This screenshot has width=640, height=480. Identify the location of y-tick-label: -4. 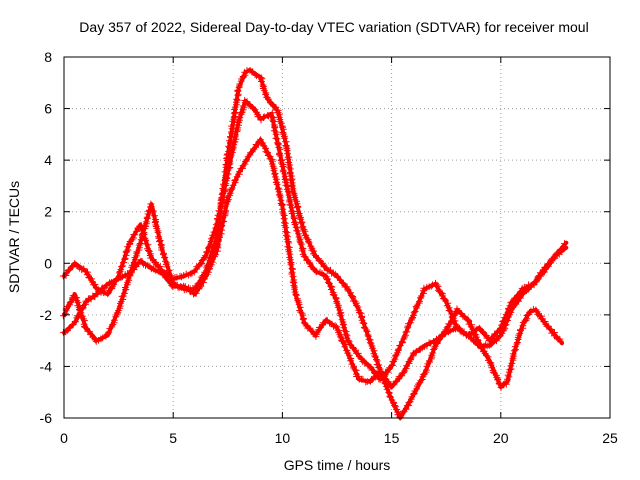
(46, 366).